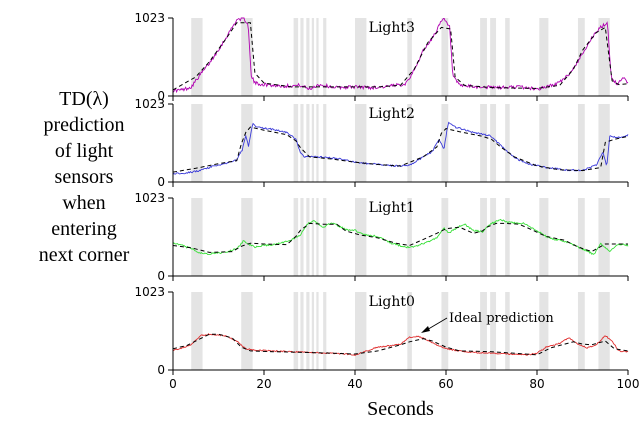 The height and width of the screenshot is (427, 643). What do you see at coordinates (84, 99) in the screenshot?
I see `caption-line-1: TD(λ)` at bounding box center [84, 99].